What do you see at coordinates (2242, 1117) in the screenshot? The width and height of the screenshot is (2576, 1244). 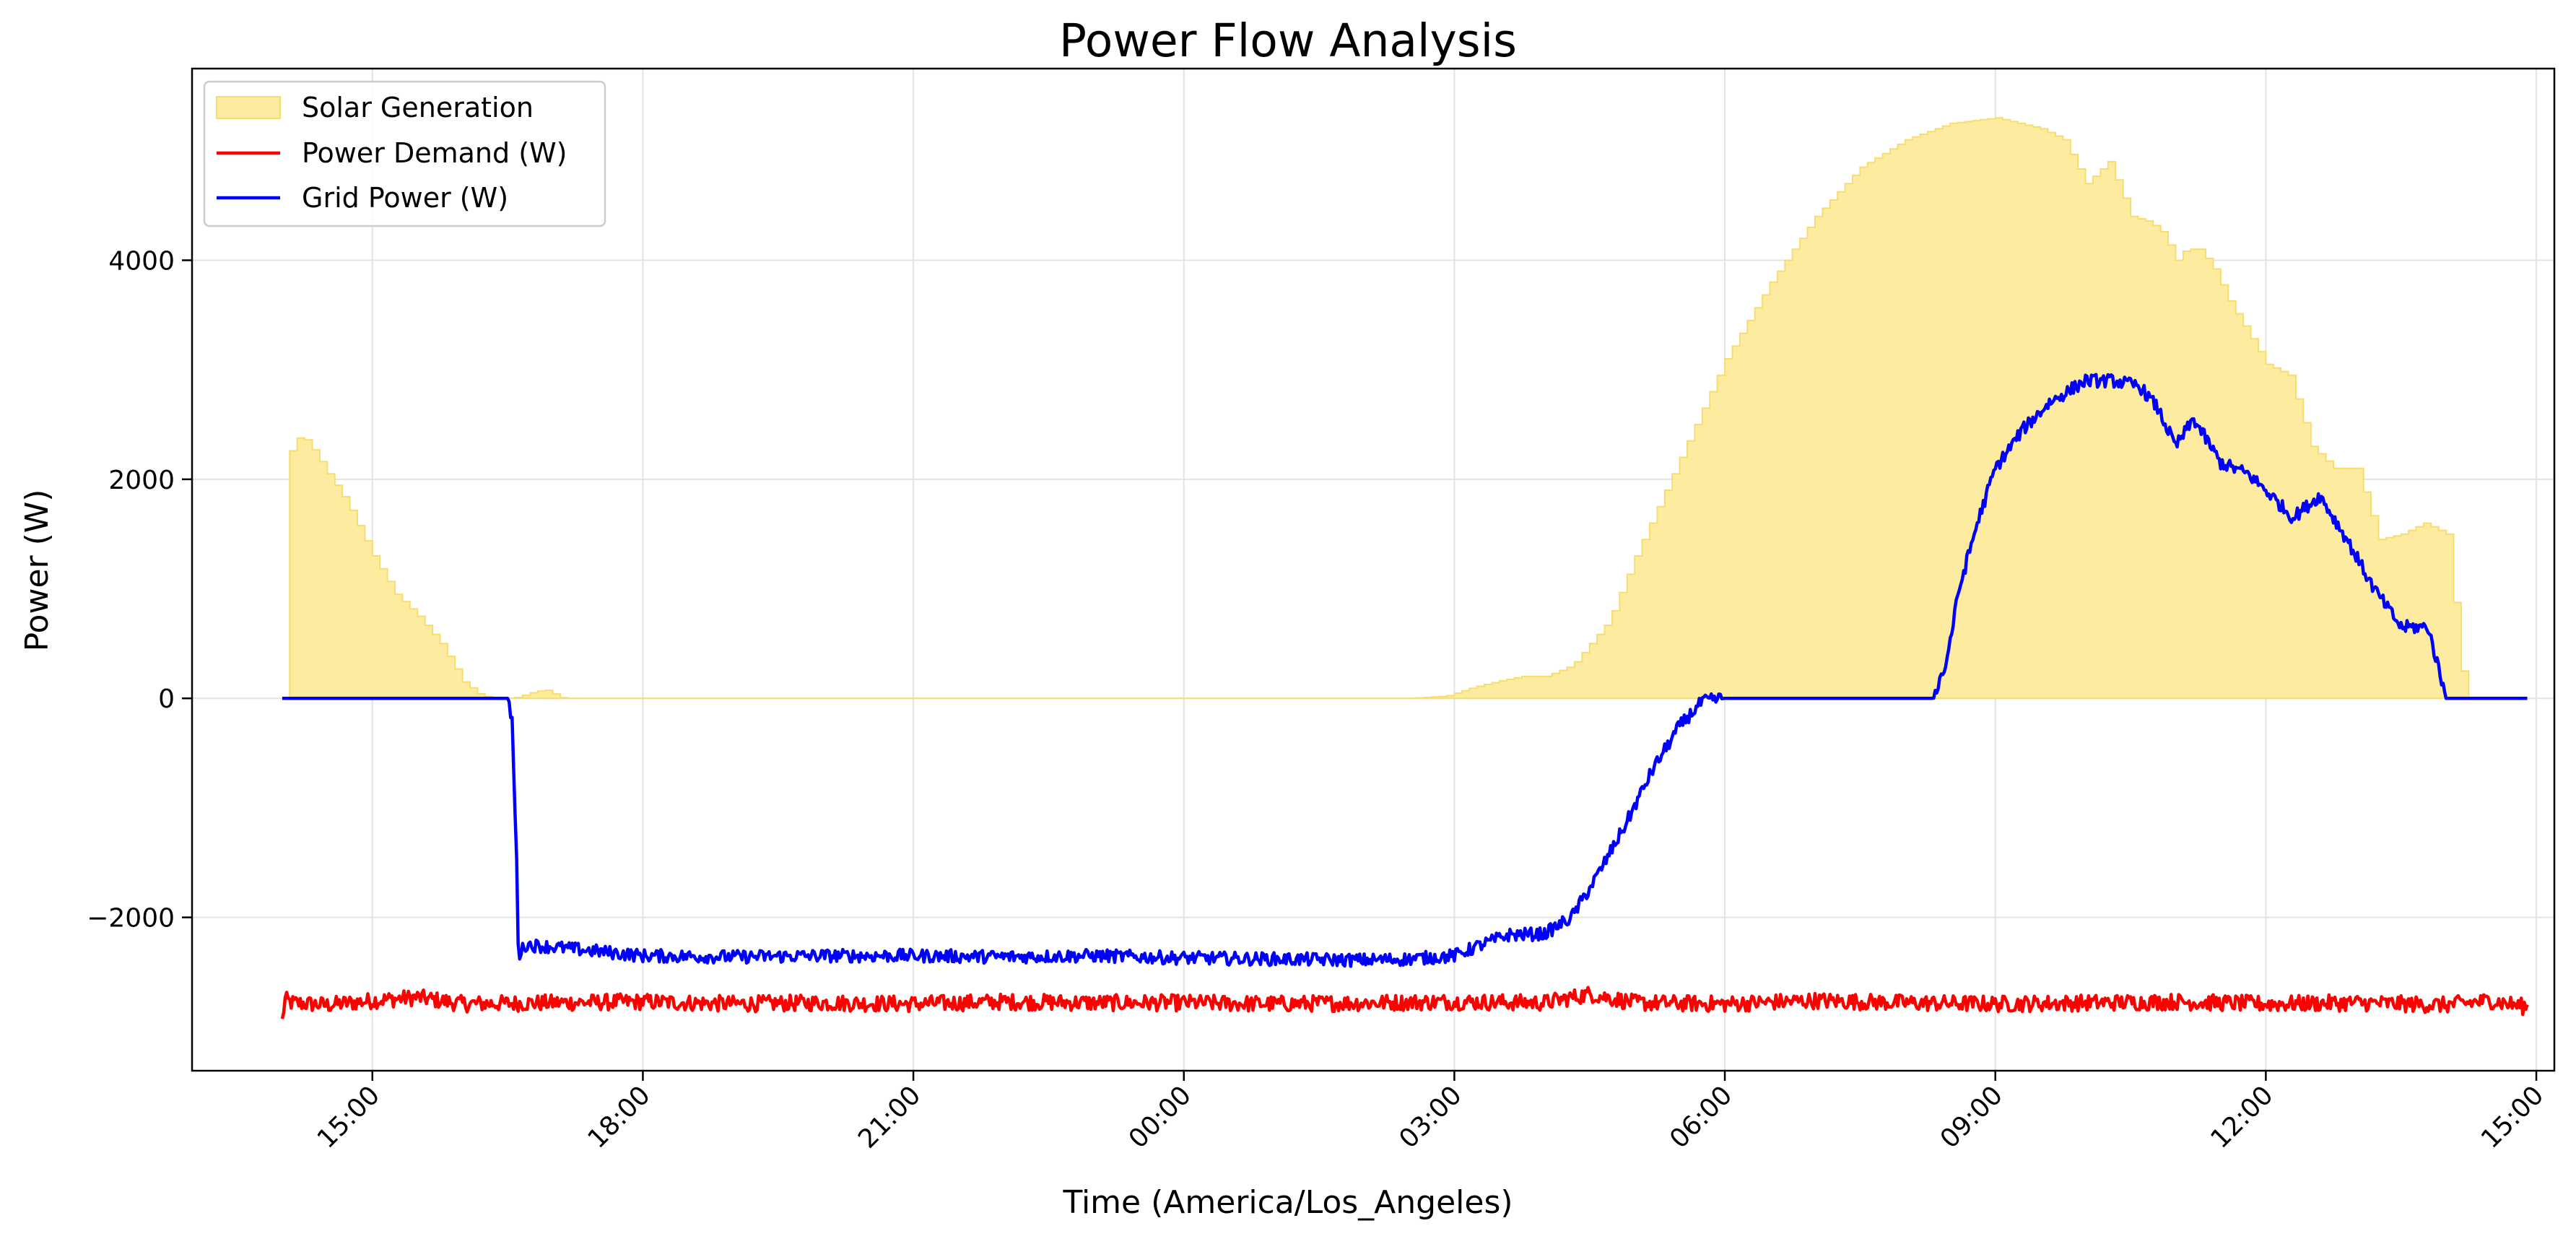 I see `x-tick-label: 12:00` at bounding box center [2242, 1117].